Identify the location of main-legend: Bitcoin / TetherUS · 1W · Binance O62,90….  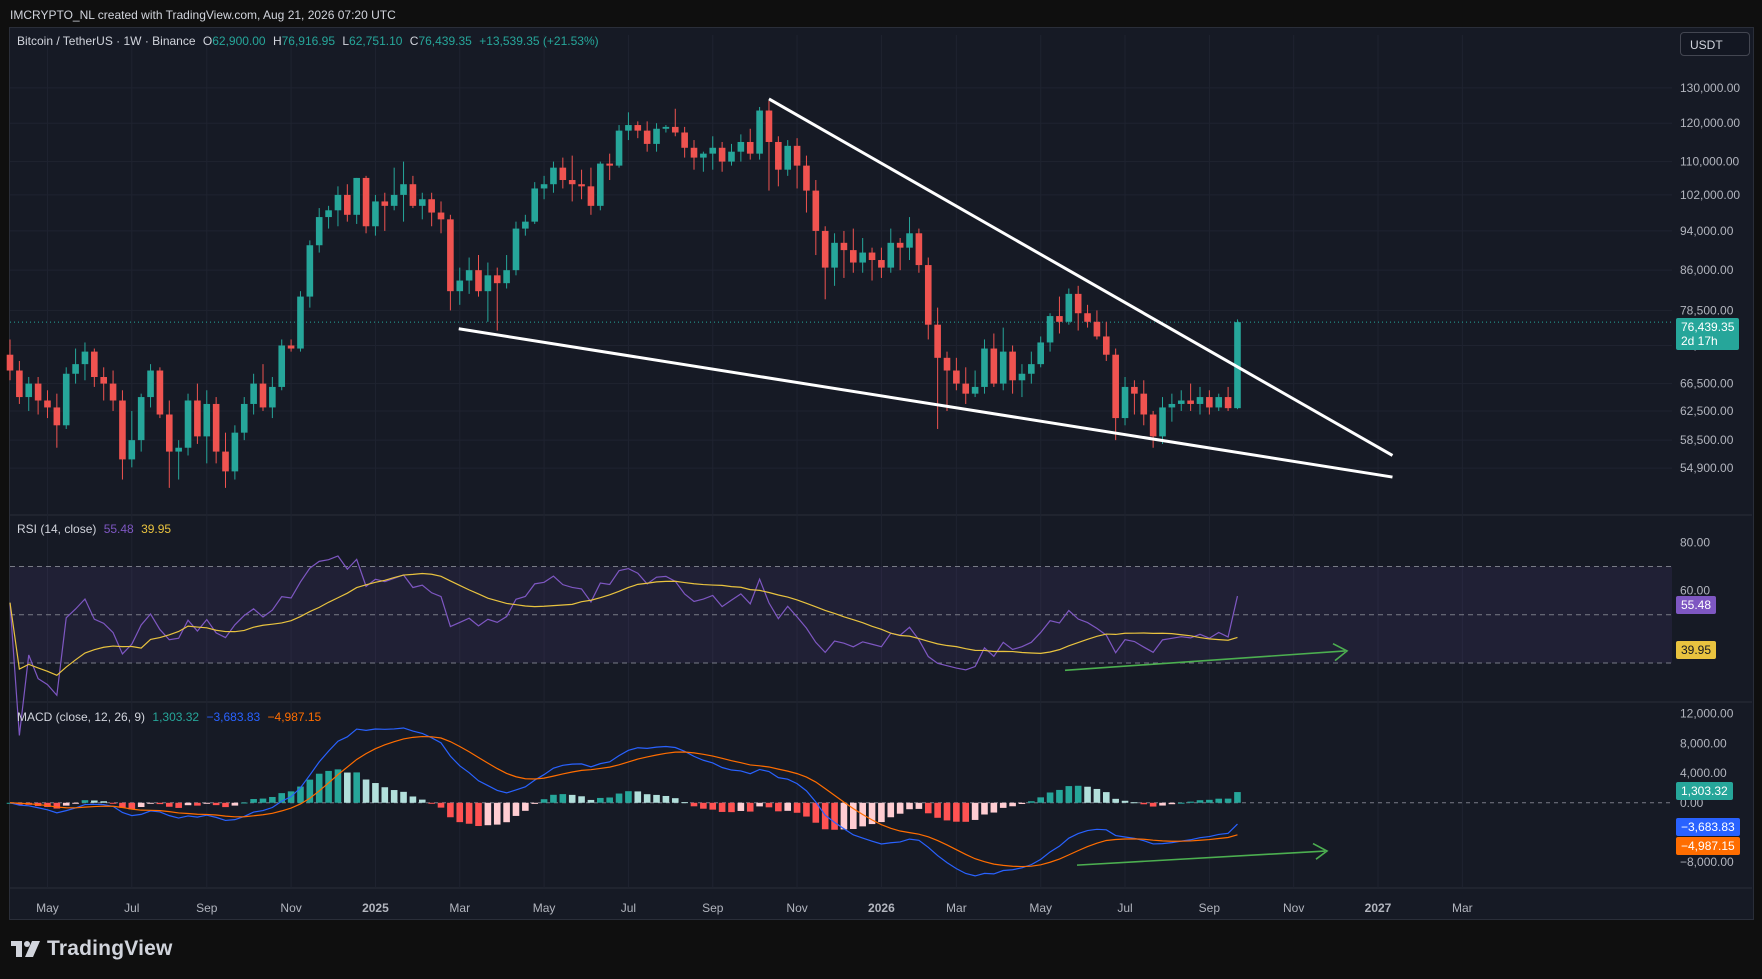
(310, 41).